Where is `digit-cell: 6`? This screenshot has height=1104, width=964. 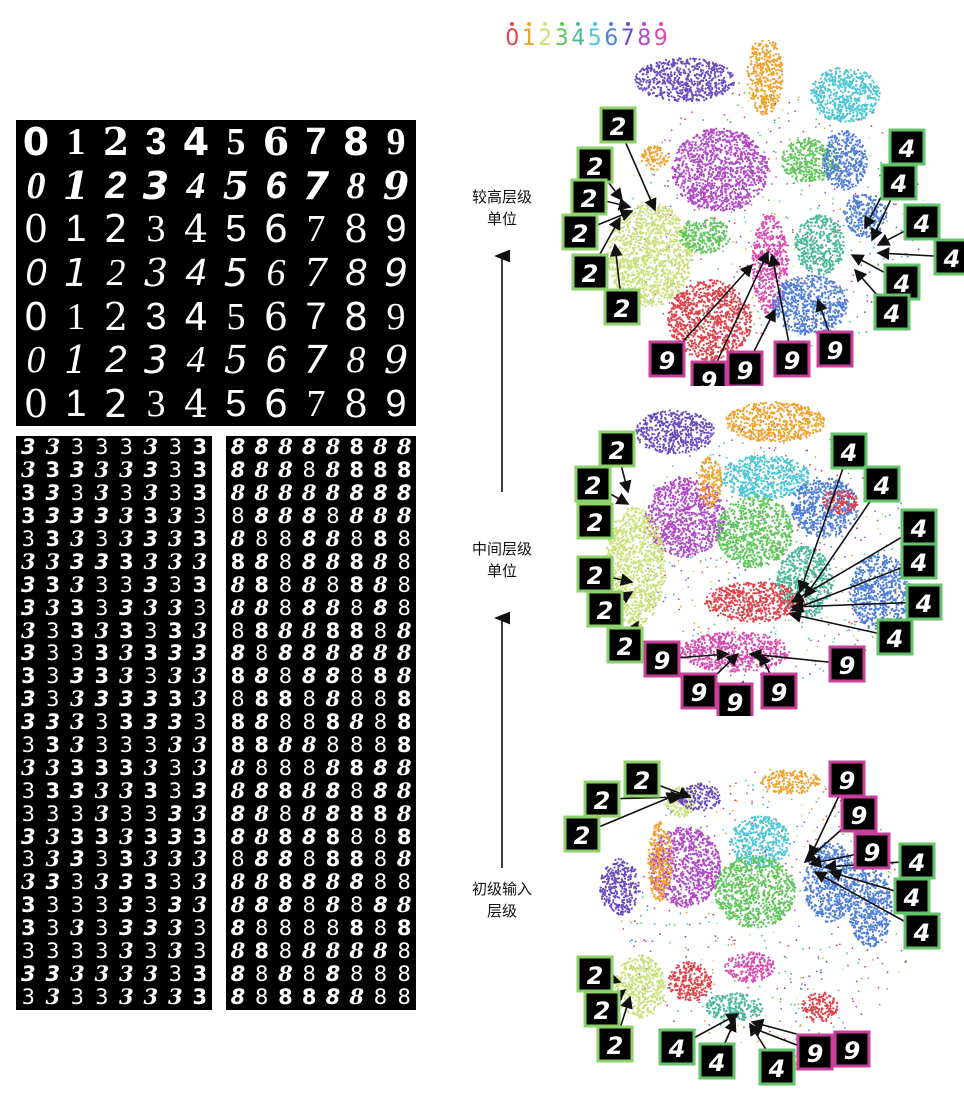 digit-cell: 6 is located at coordinates (276, 404).